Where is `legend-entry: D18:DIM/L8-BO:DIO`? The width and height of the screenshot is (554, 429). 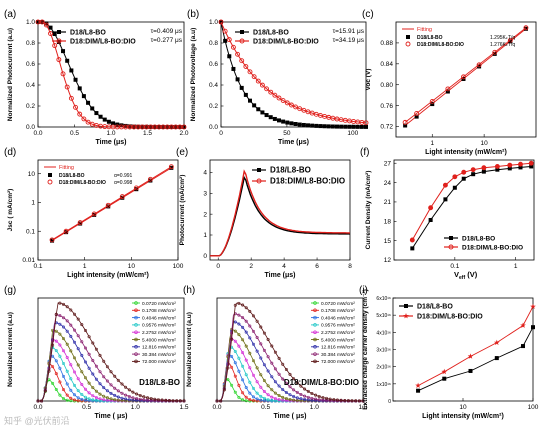 legend-entry: D18:DIM/L8-BO:DIO is located at coordinates (286, 42).